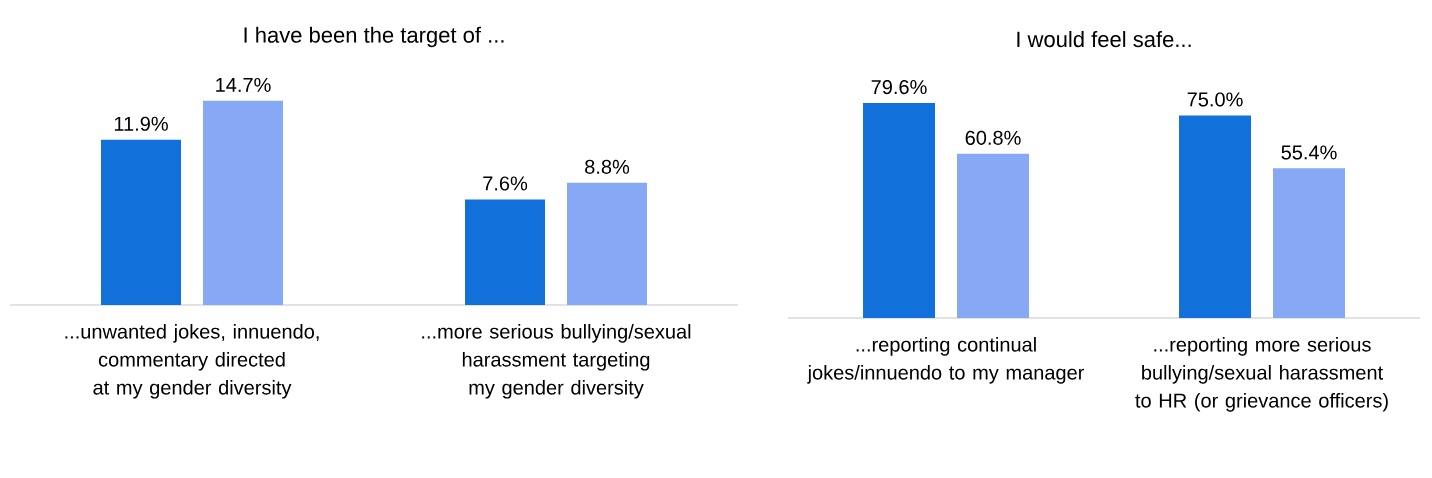 The height and width of the screenshot is (478, 1432). What do you see at coordinates (1215, 99) in the screenshot?
I see `data-label: 75.0%` at bounding box center [1215, 99].